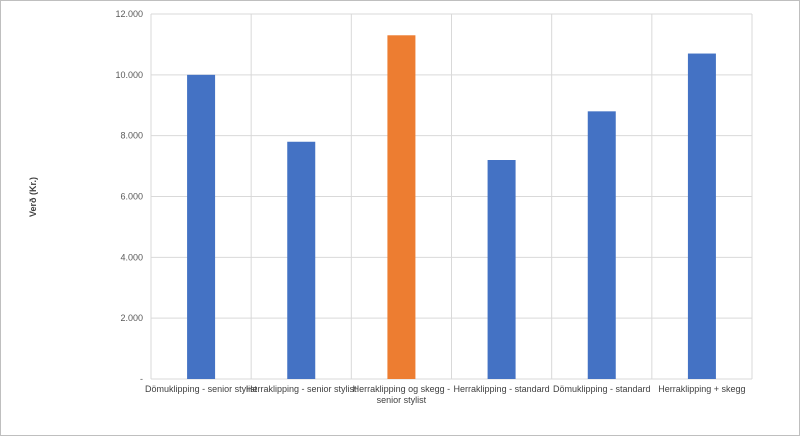  Describe the element at coordinates (201, 389) in the screenshot. I see `x-category-label-0: Dömuklipping - senior stylist` at that location.